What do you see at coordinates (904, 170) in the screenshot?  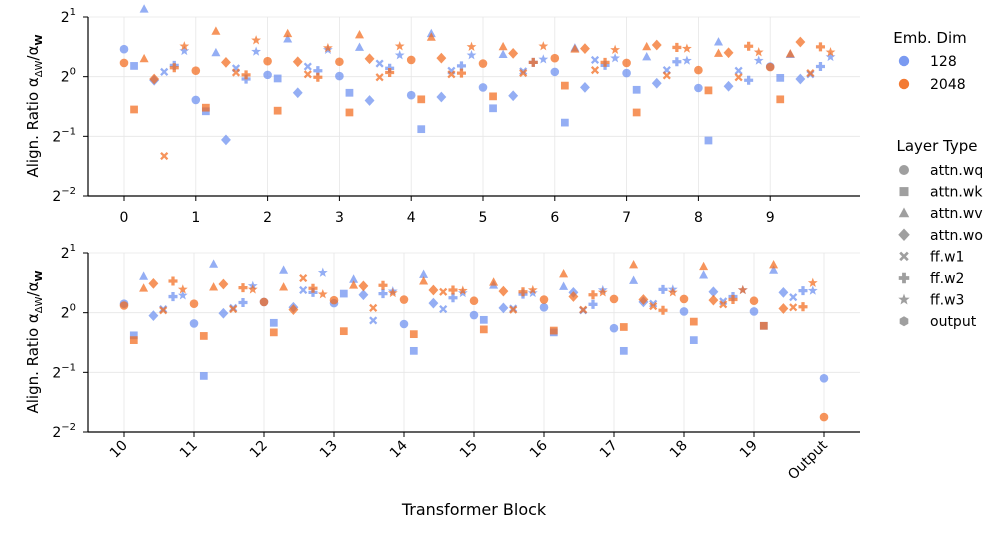 I see `circle-marker-icon` at bounding box center [904, 170].